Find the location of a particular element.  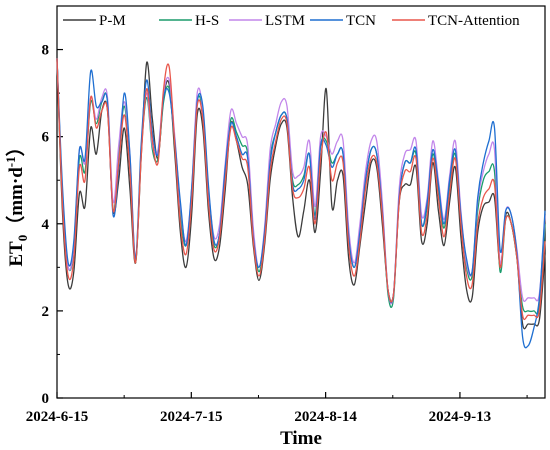

y-axis-title: ET0（mm·d-1） is located at coordinates (16, 201).